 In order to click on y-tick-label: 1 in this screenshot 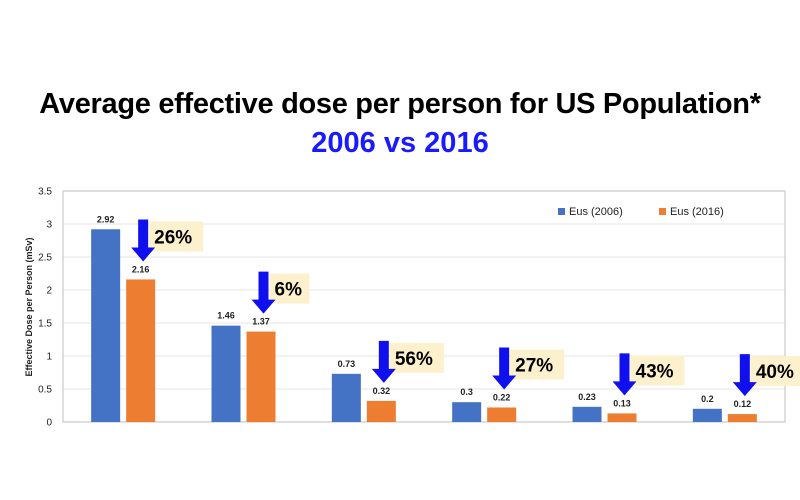, I will do `click(49, 357)`.